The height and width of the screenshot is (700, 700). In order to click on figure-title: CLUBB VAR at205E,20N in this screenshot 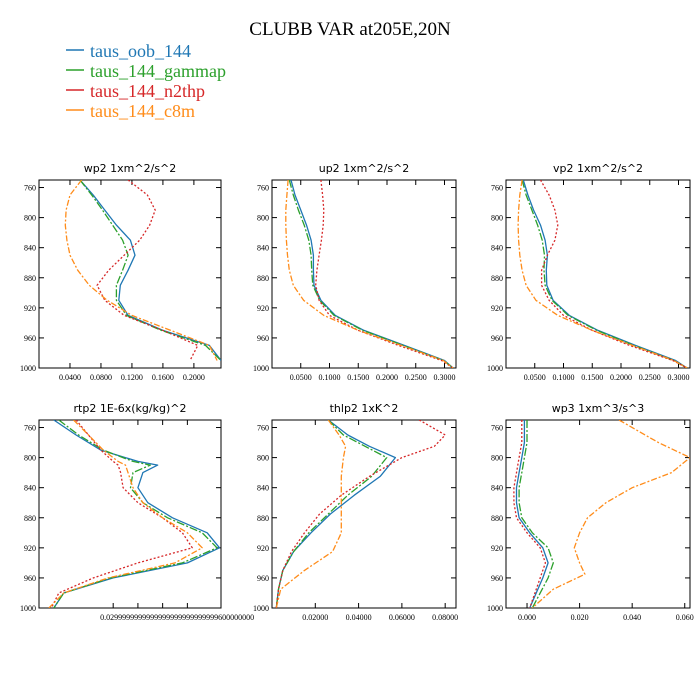, I will do `click(350, 29)`.